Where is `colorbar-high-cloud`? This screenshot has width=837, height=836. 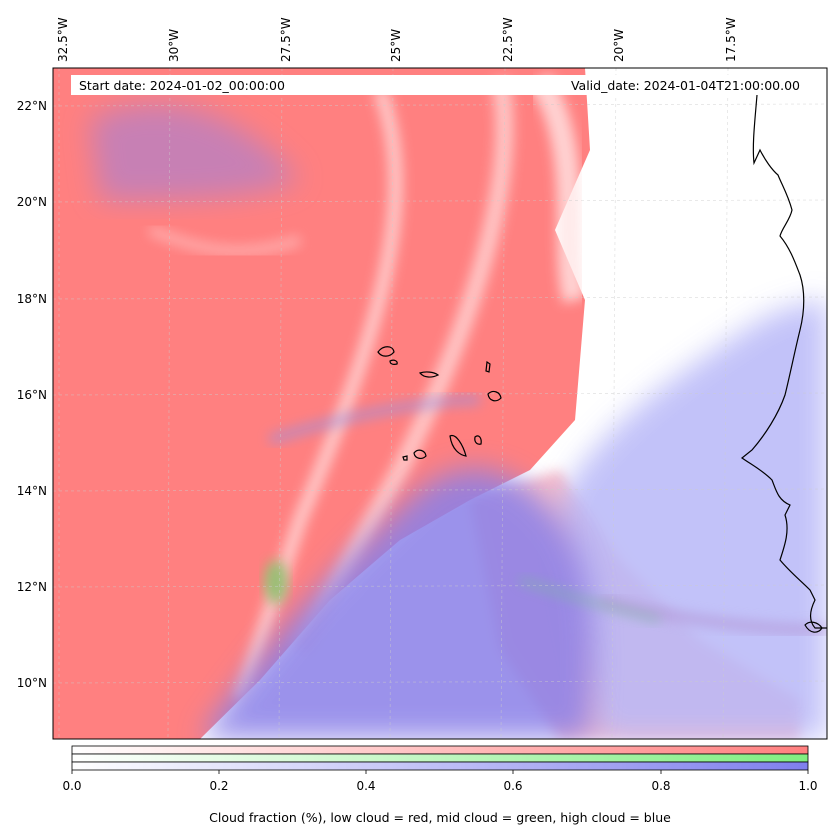
colorbar-high-cloud is located at coordinates (440, 766).